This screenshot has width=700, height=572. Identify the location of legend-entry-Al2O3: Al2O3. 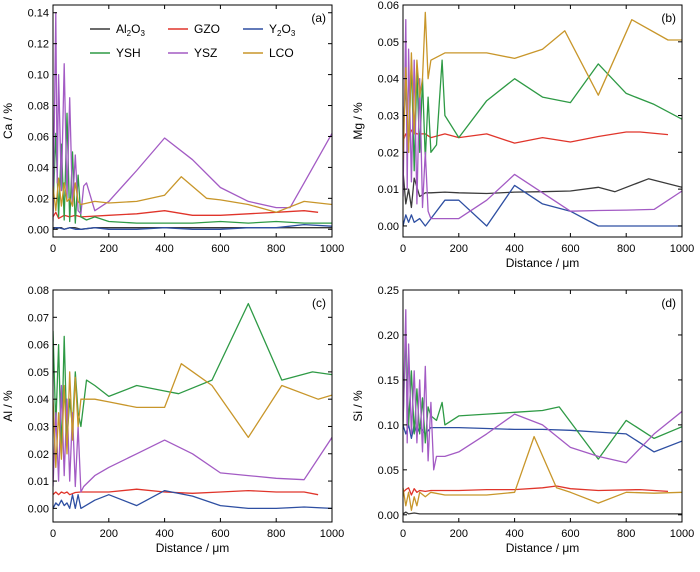
(117, 30).